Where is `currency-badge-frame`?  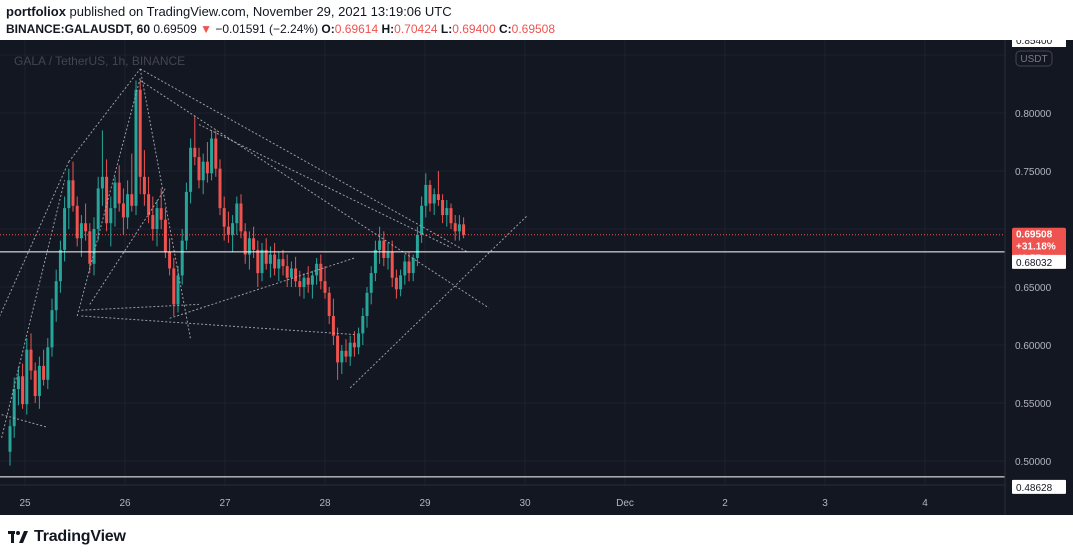 currency-badge-frame is located at coordinates (1034, 58).